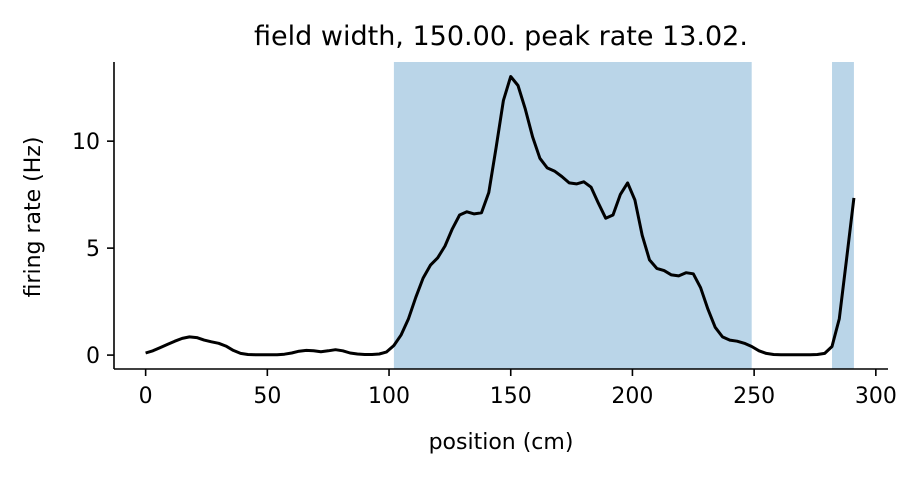 The height and width of the screenshot is (477, 922). What do you see at coordinates (146, 396) in the screenshot?
I see `x-tick-label: 0` at bounding box center [146, 396].